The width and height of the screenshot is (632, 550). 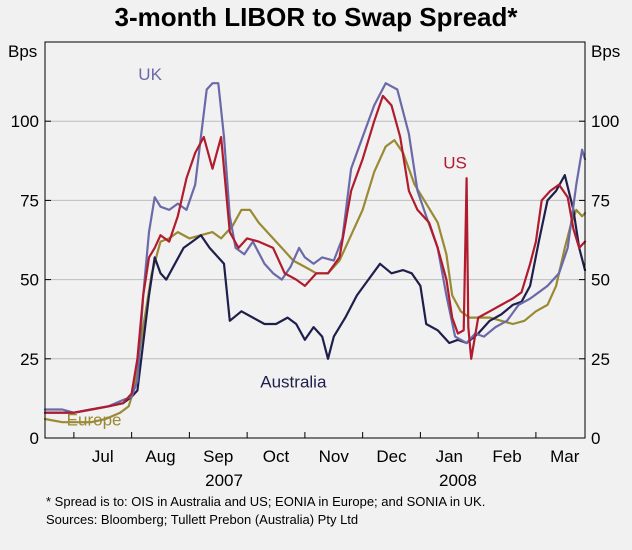 What do you see at coordinates (595, 438) in the screenshot?
I see `y-tick-label-right: 0` at bounding box center [595, 438].